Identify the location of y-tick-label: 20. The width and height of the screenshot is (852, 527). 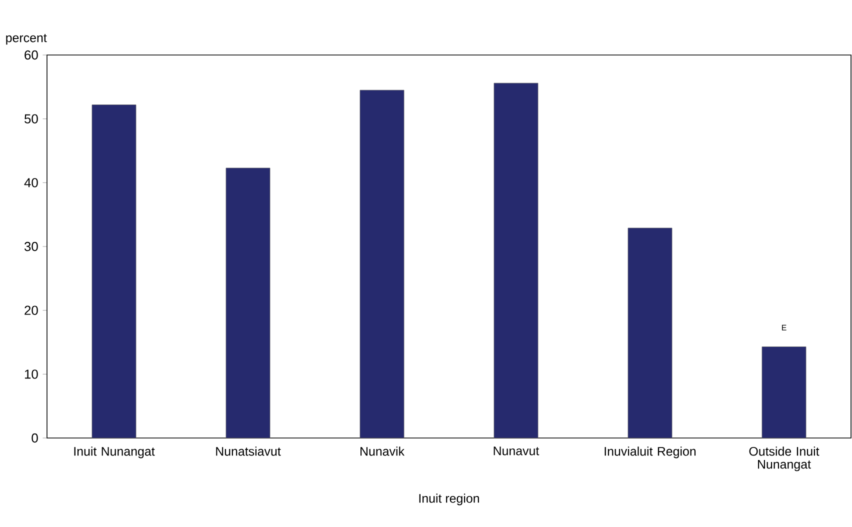
(31, 310).